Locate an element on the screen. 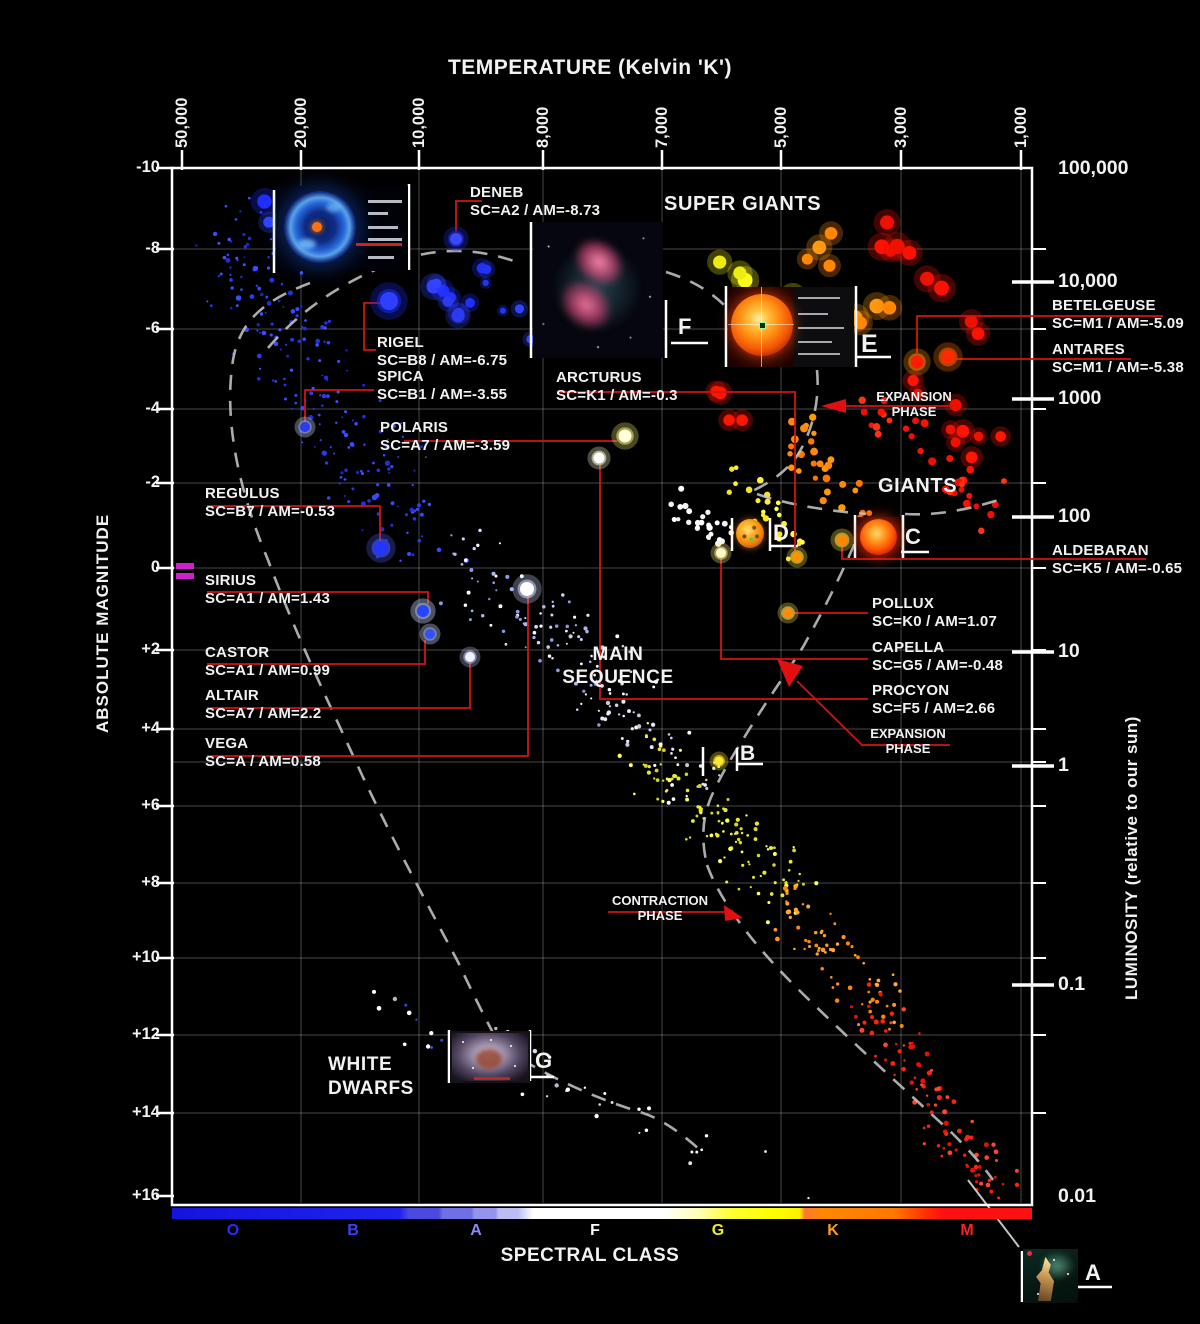 The image size is (1200, 1324). star-info-regulus: SC=B7 / AM=-0.53 is located at coordinates (270, 511).